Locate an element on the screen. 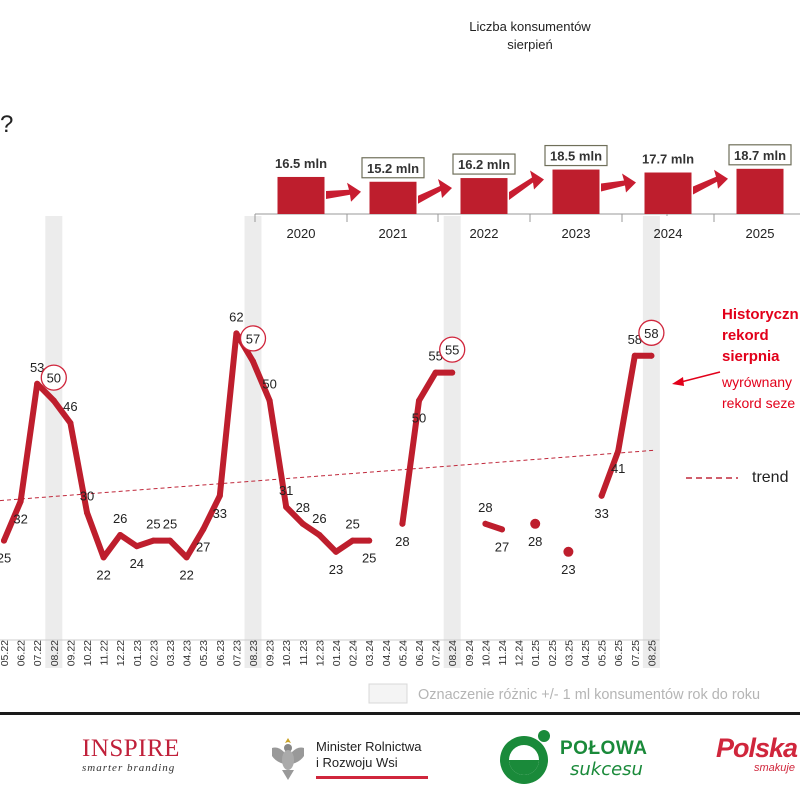 The width and height of the screenshot is (800, 800). month-axis-label: 02.25 is located at coordinates (553, 653).